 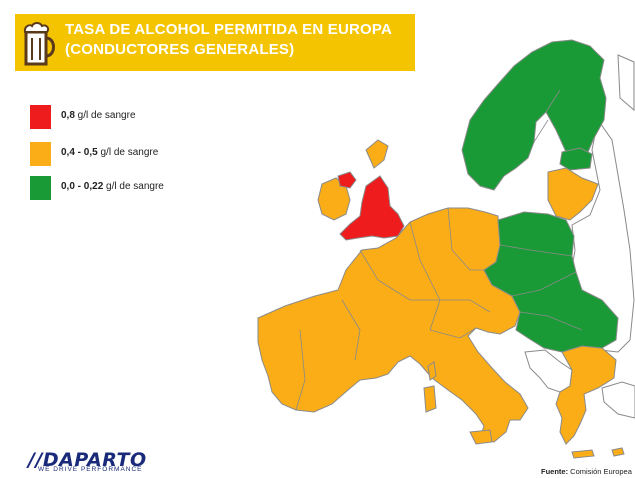 What do you see at coordinates (583, 454) in the screenshot?
I see `region-orange-crete` at bounding box center [583, 454].